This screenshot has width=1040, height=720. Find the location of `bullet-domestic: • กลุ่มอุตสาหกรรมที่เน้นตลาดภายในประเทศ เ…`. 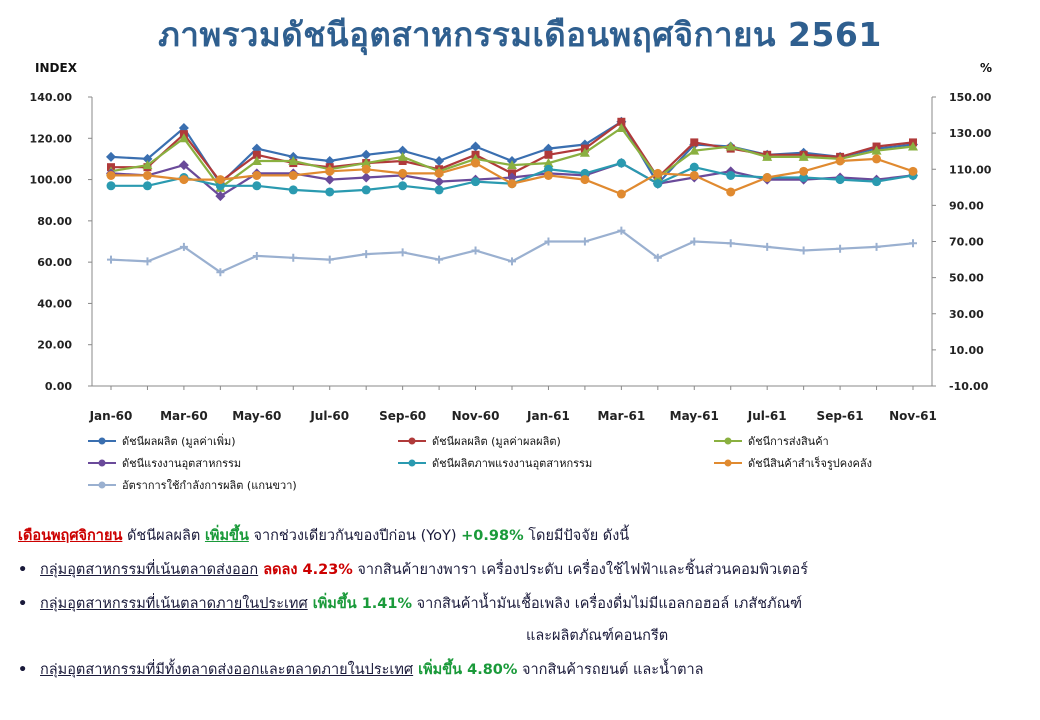

bullet-domestic: • กลุ่มอุตสาหกรรมที่เน้นตลาดภายในประเทศ เ… is located at coordinates (410, 603).